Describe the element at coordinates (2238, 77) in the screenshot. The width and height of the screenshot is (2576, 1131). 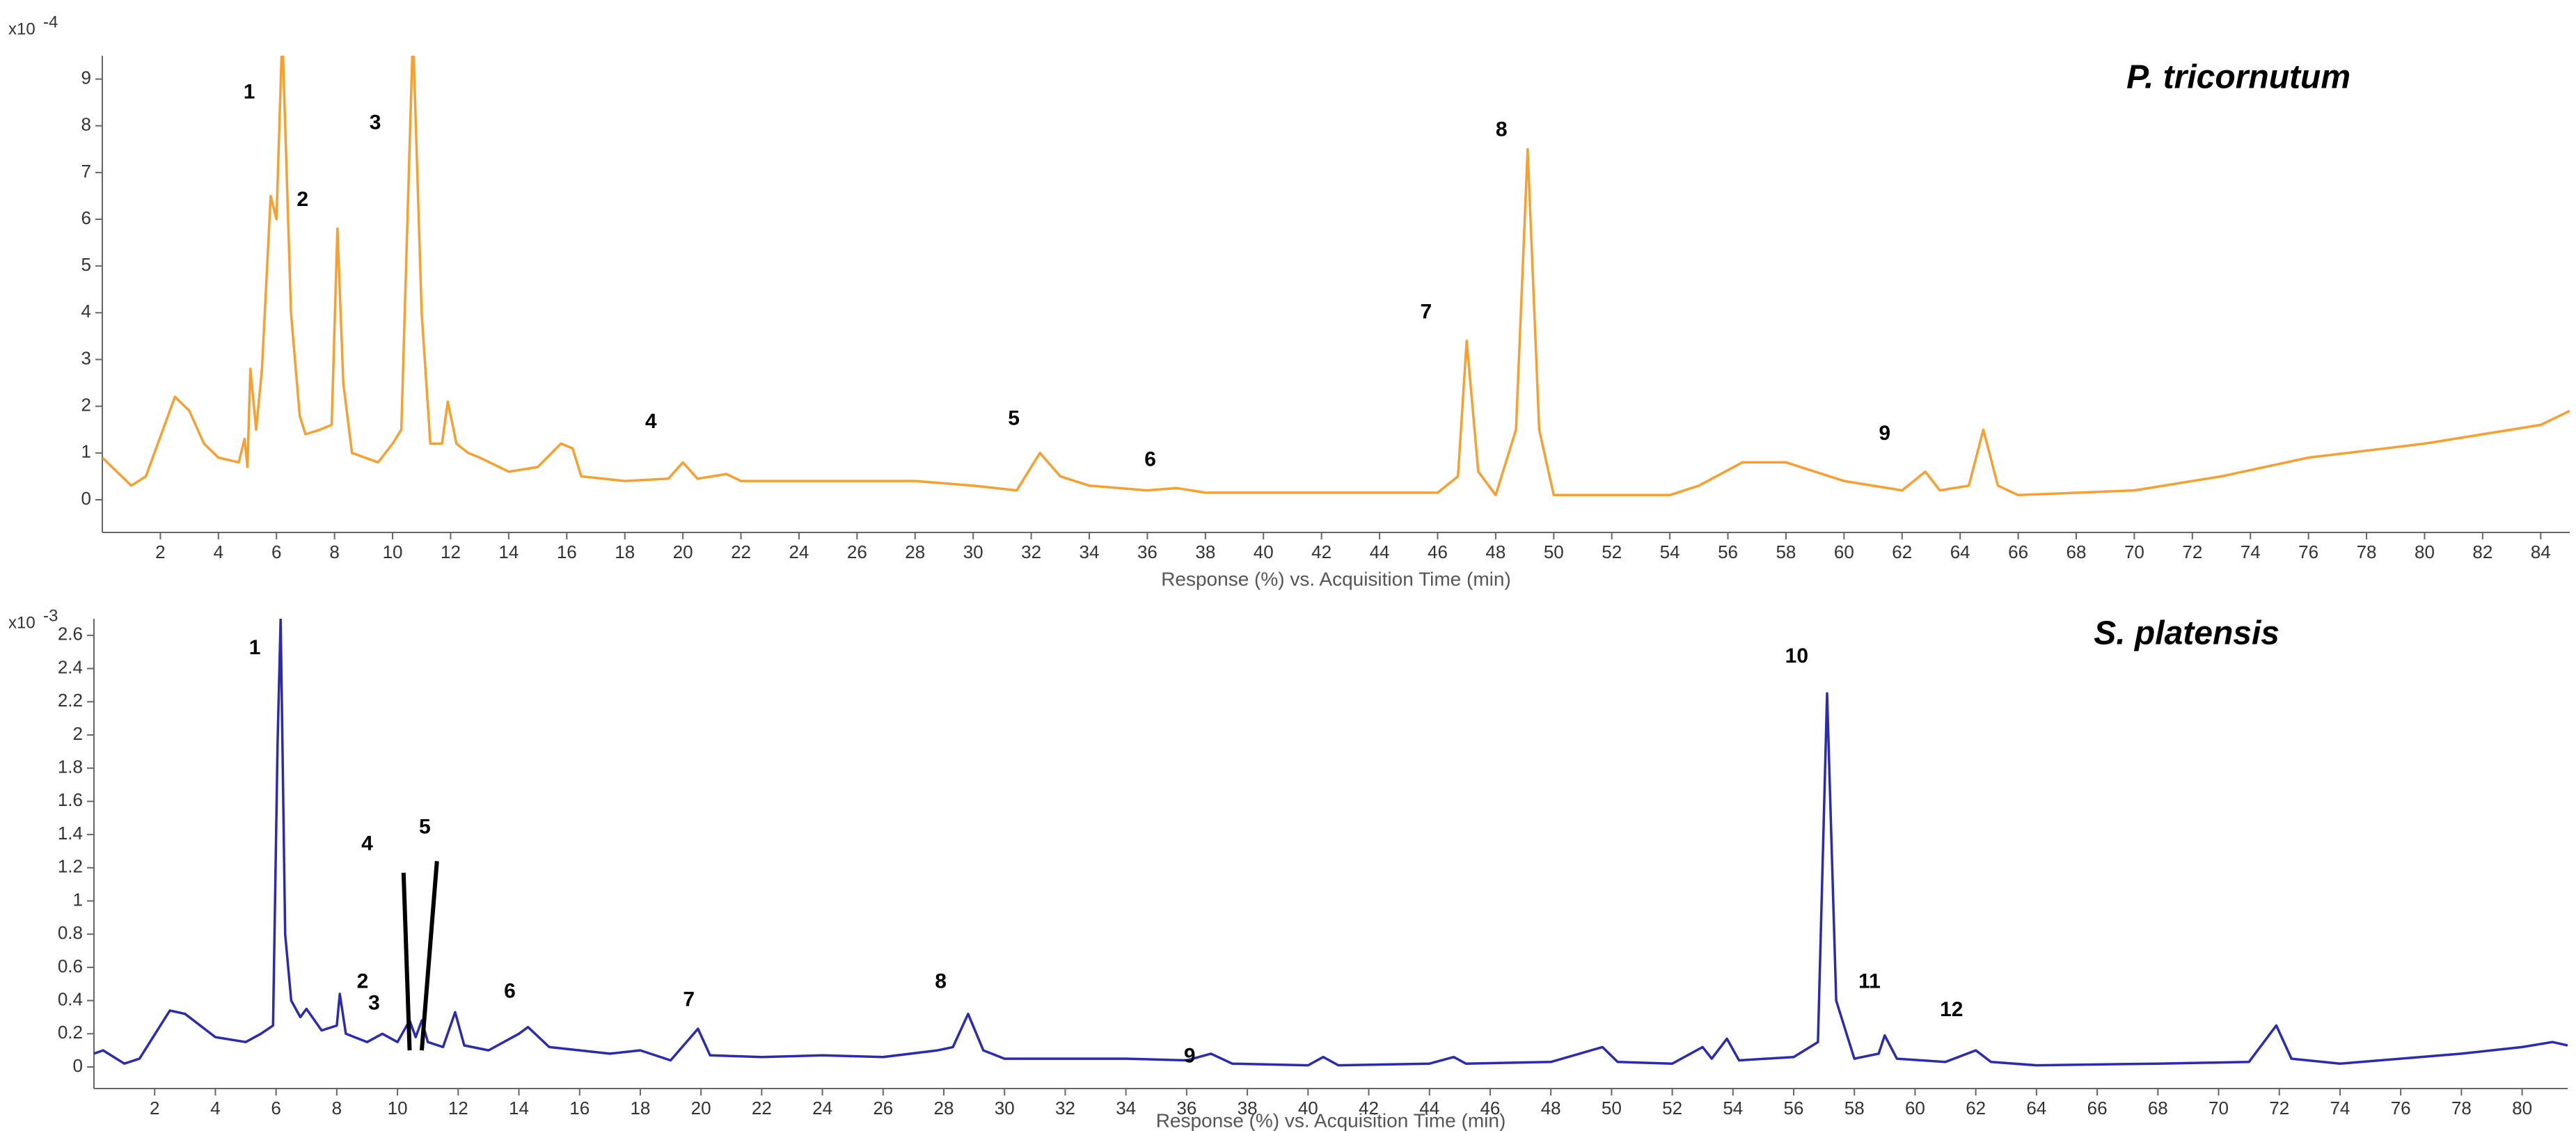
I see `chart-title: P. tricornutum` at that location.